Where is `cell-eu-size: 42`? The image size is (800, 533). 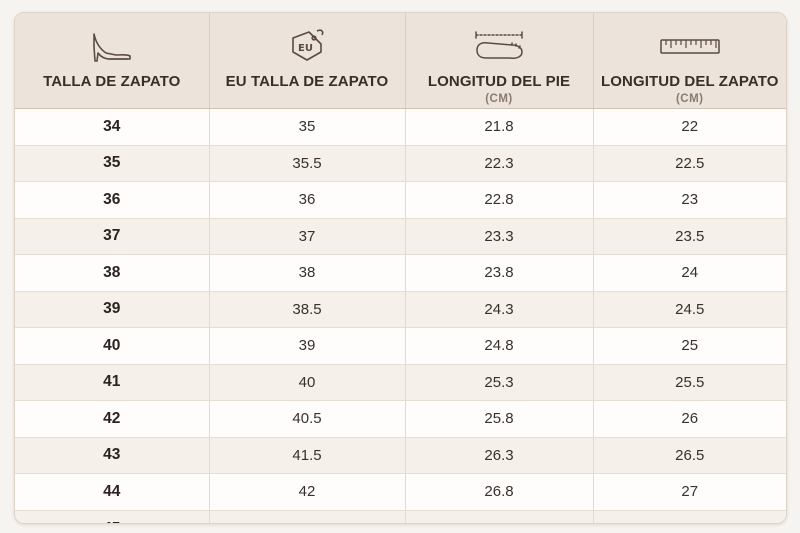 cell-eu-size: 42 is located at coordinates (307, 492).